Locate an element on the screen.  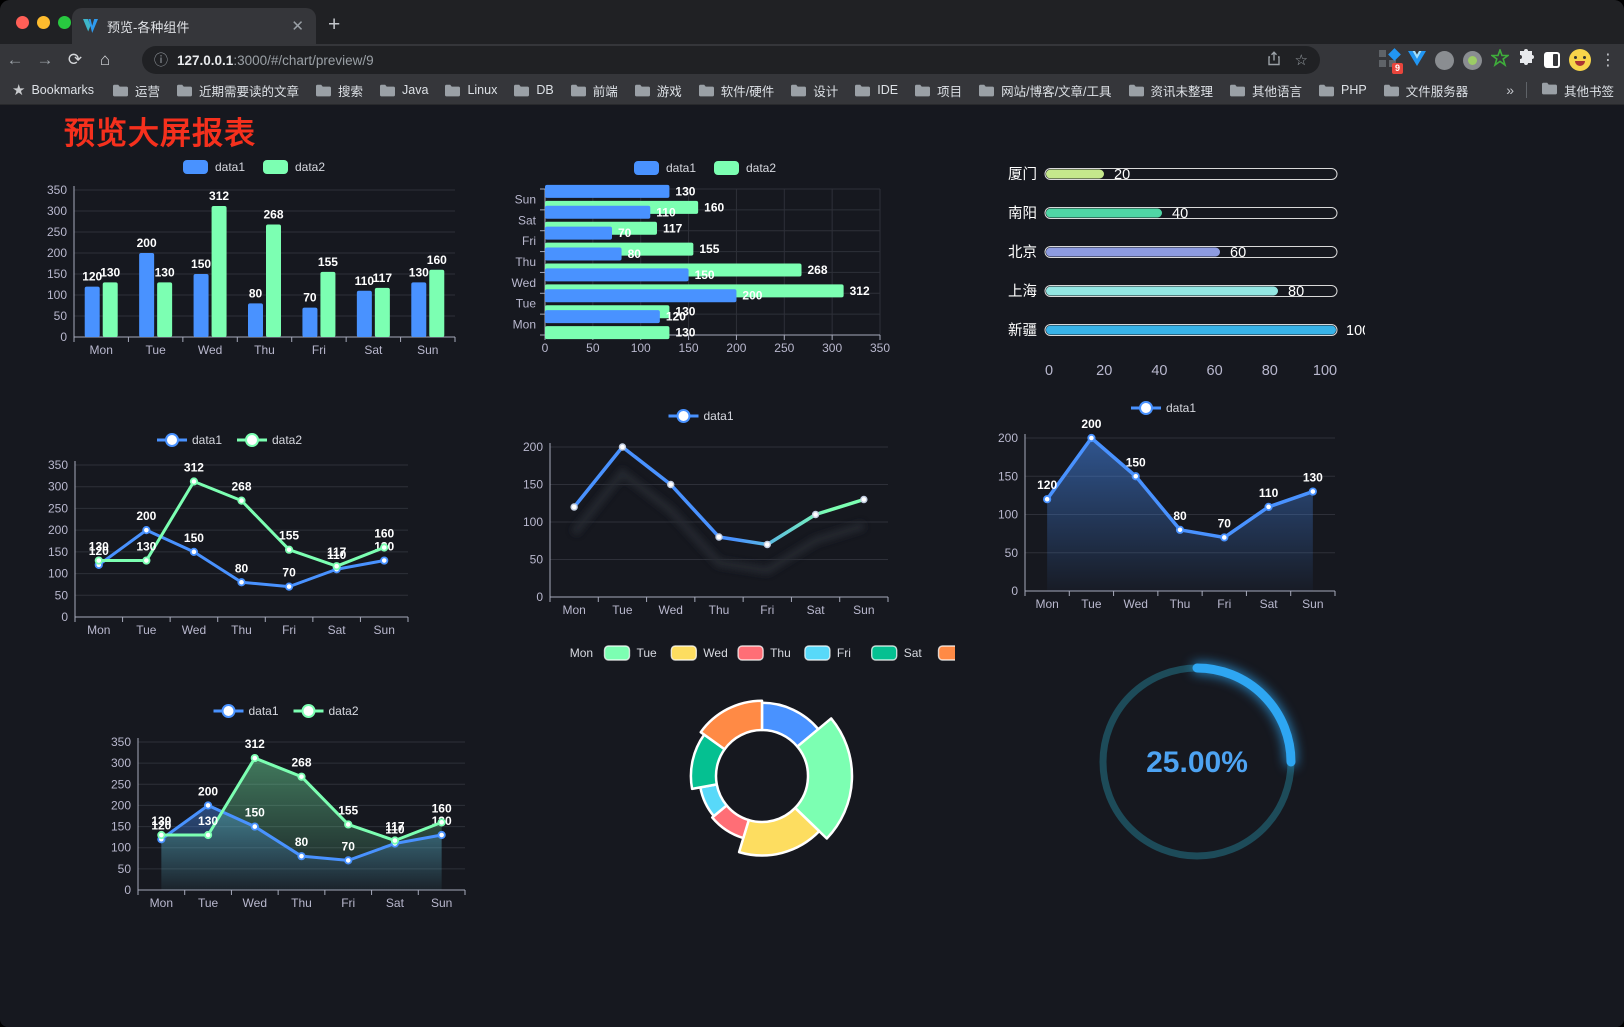
close-window-button is located at coordinates (22, 22).